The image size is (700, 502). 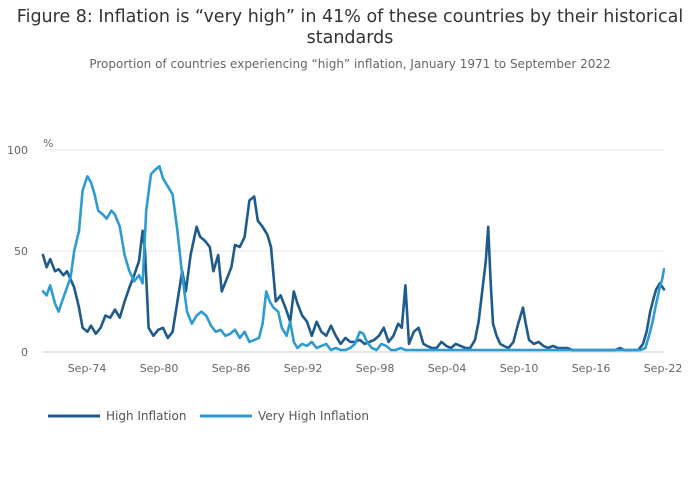 I want to click on y-tick-label: 100, so click(x=17, y=150).